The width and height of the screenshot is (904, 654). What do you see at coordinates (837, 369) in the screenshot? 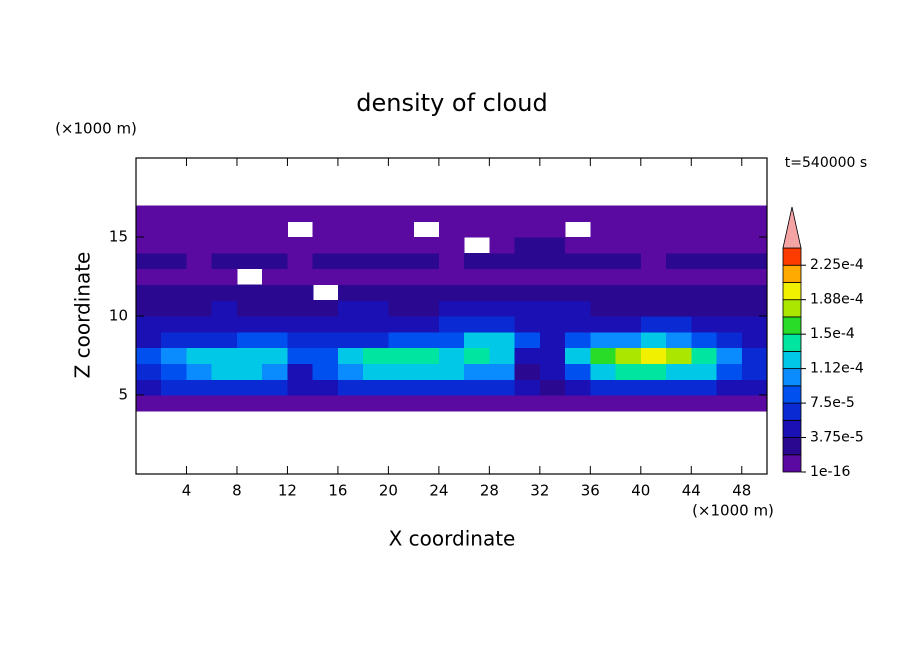
I see `colorbar-tick-label: 1.12e-4` at bounding box center [837, 369].